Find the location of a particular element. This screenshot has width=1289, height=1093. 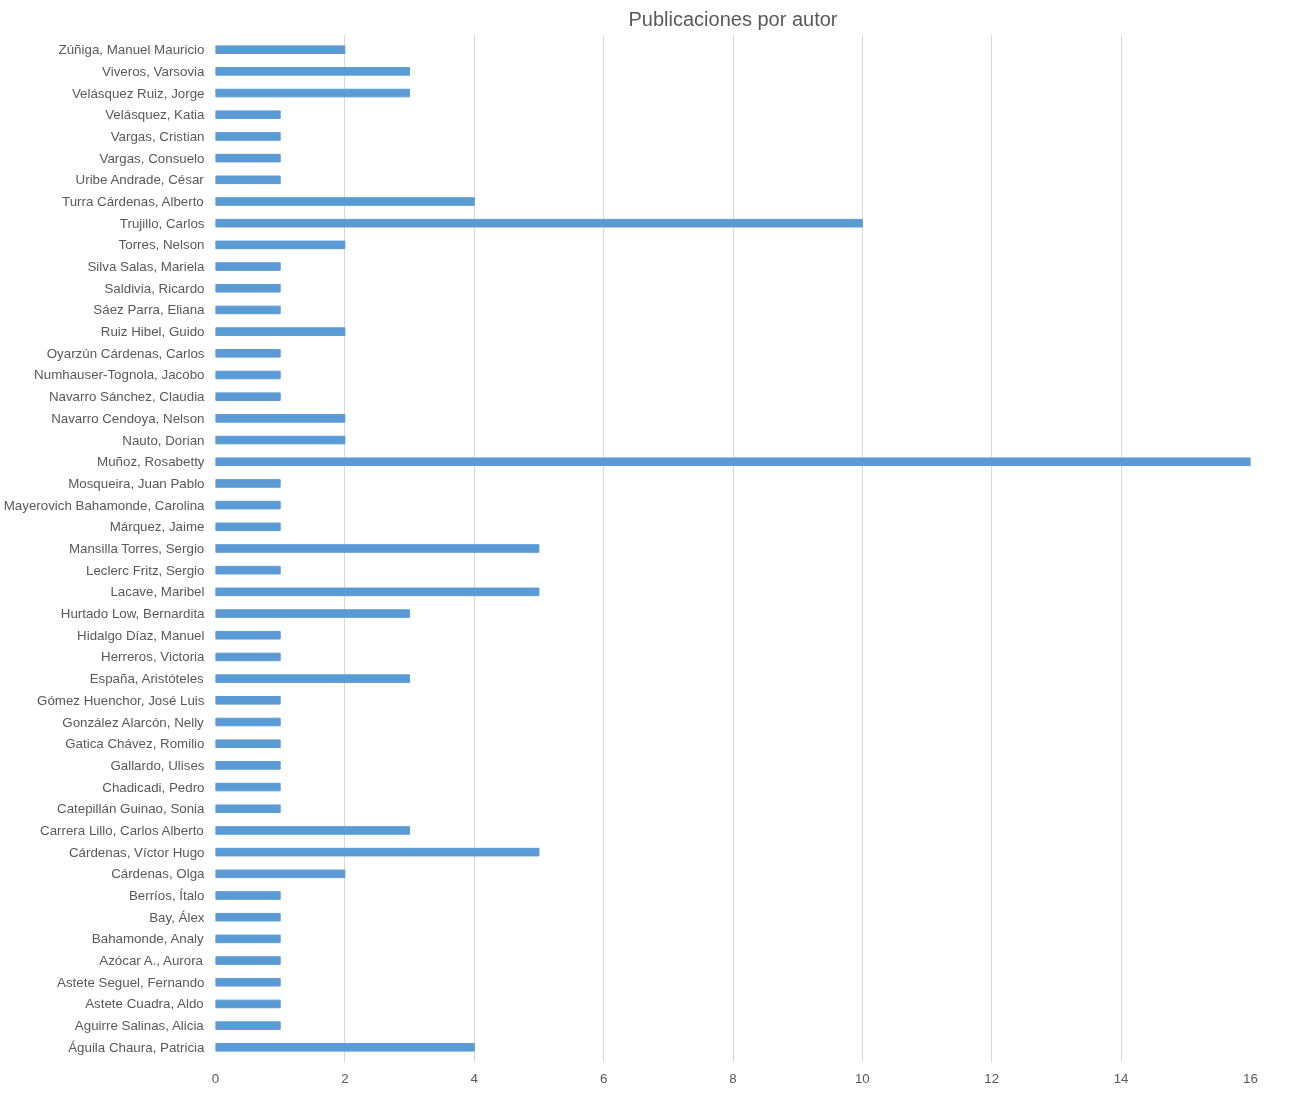

x-tick-label: 0 is located at coordinates (215, 1078).